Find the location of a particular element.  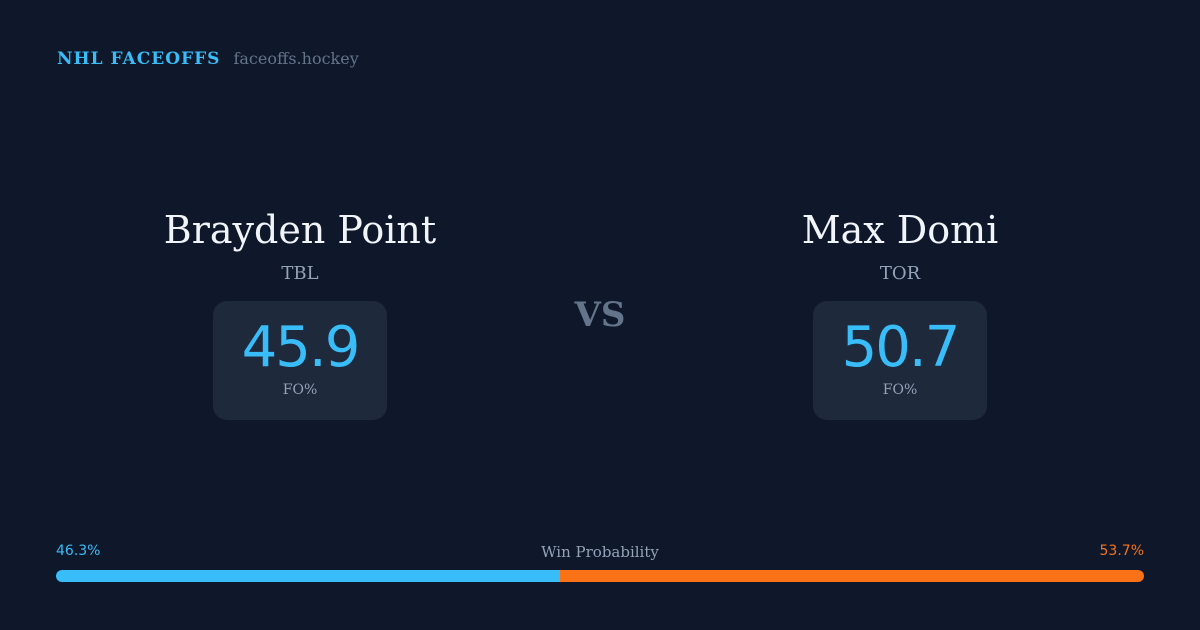

player-team: TOR is located at coordinates (900, 273).